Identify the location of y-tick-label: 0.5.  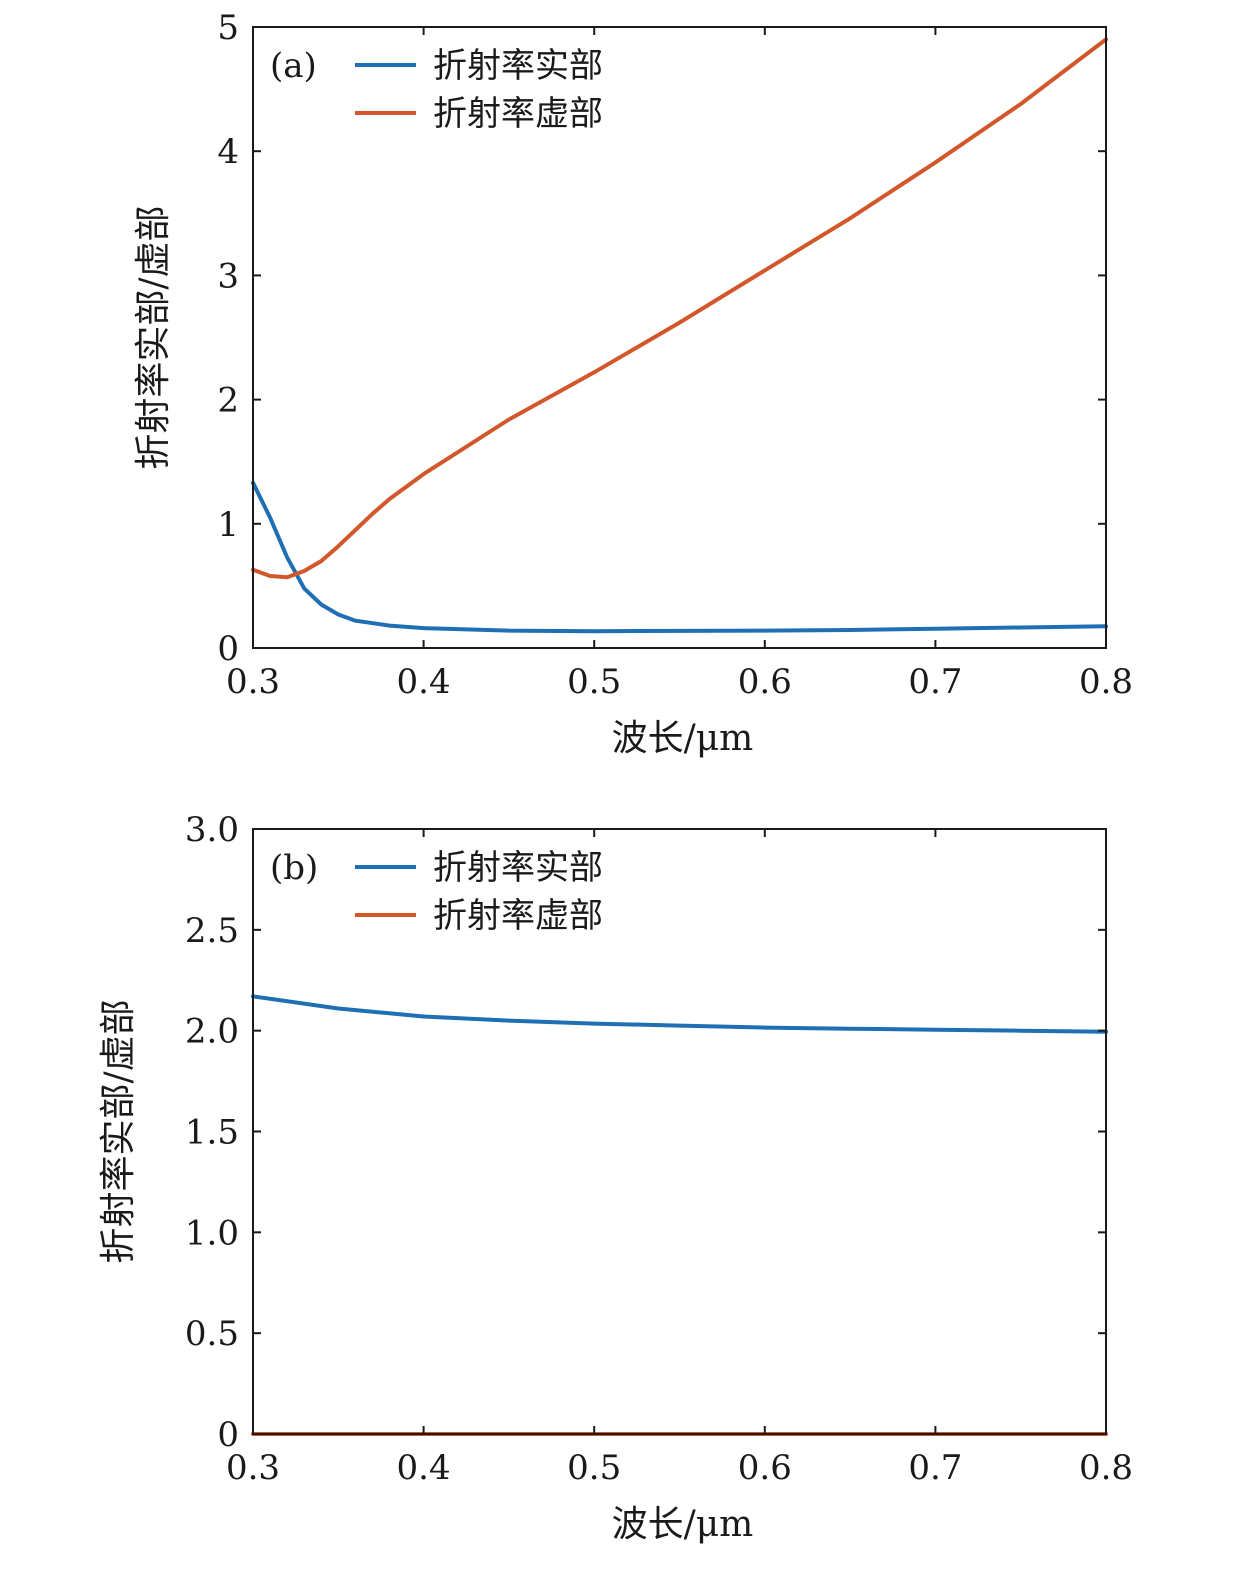
(212, 1334).